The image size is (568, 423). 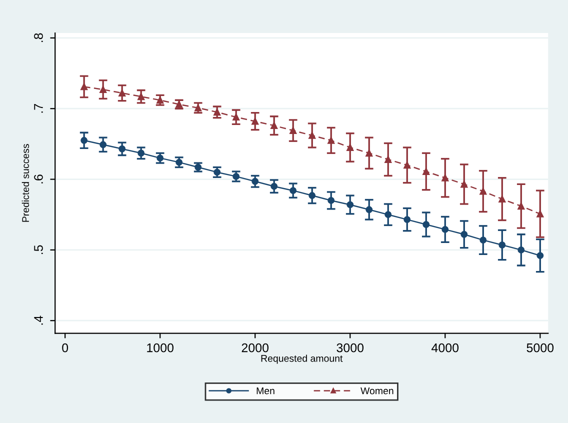 What do you see at coordinates (255, 347) in the screenshot?
I see `x-tick-label: 2000` at bounding box center [255, 347].